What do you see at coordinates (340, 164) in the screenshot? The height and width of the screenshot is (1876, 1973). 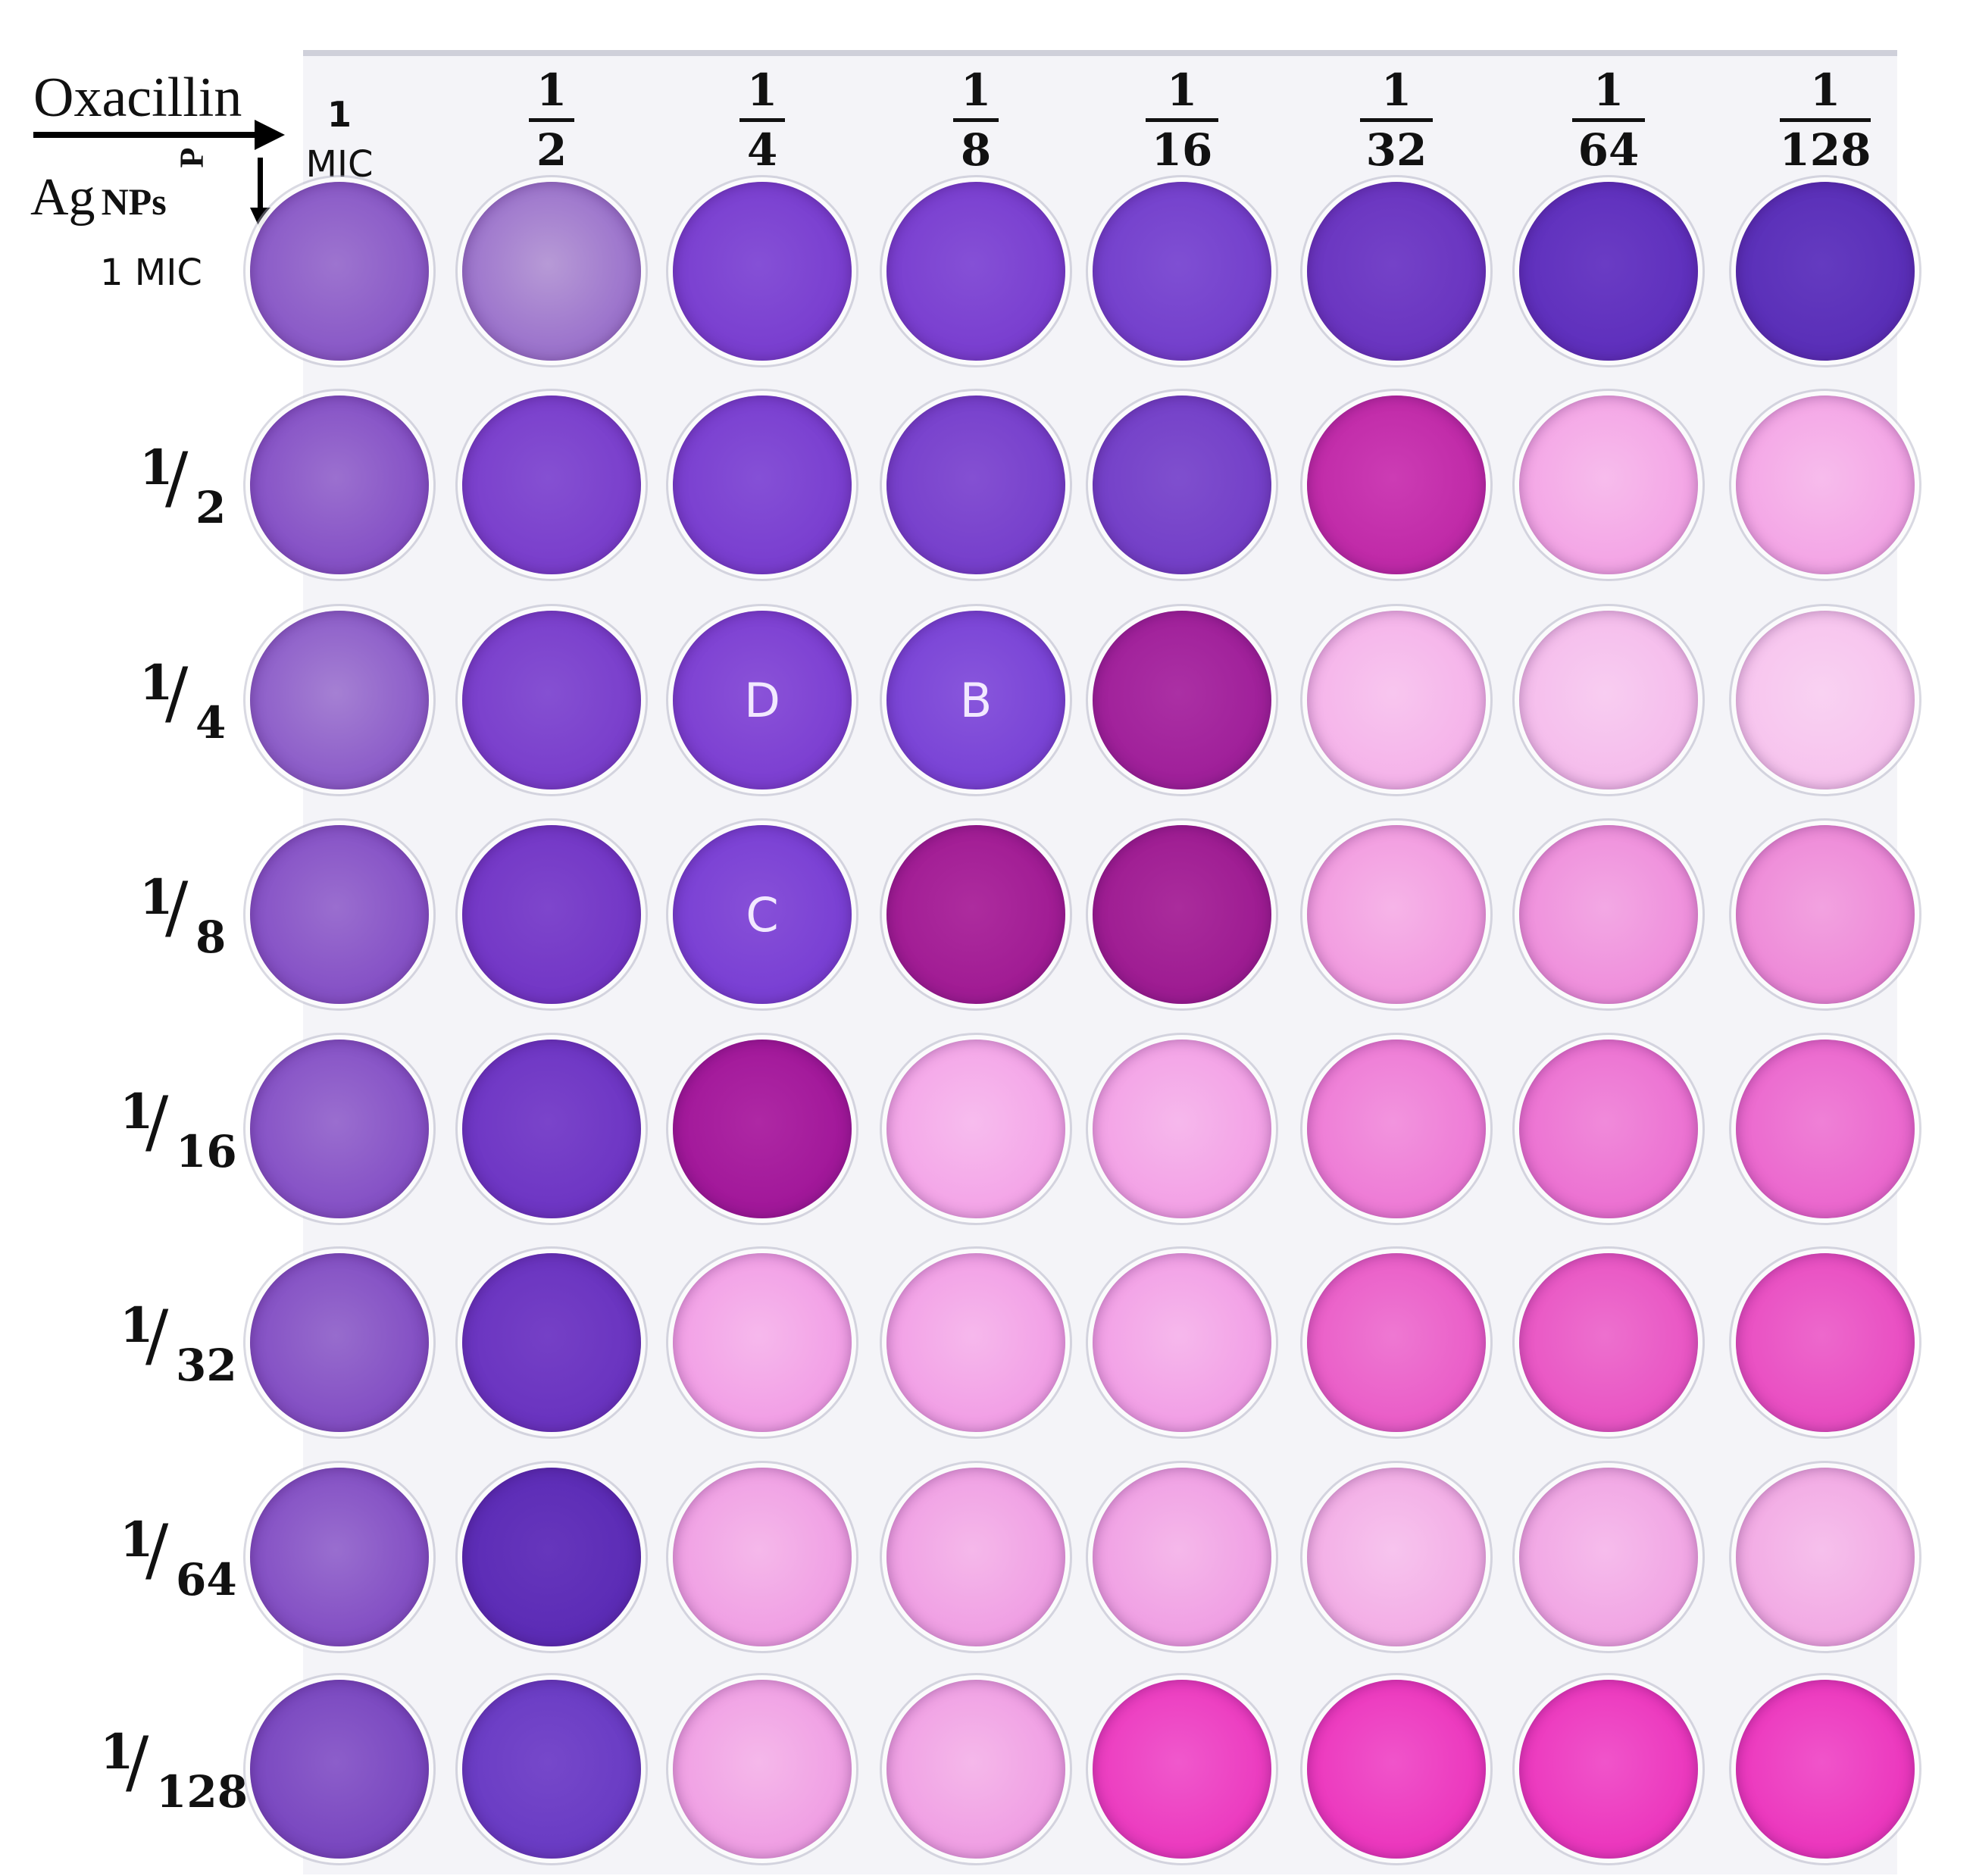 I see `column-label-denominator: MIC` at bounding box center [340, 164].